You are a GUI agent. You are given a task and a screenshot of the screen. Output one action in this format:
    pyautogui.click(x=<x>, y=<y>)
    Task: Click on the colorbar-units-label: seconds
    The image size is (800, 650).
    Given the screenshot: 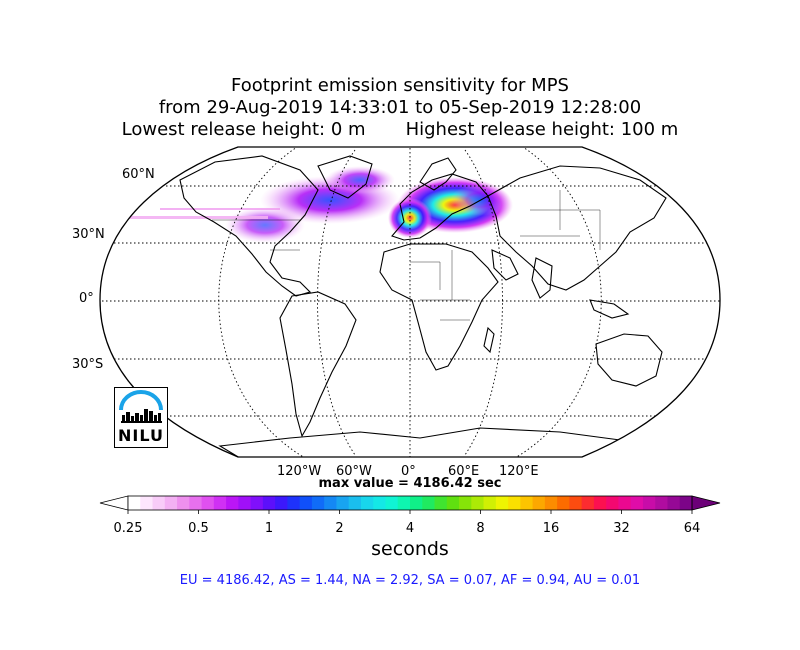 What is the action you would take?
    pyautogui.click(x=410, y=549)
    